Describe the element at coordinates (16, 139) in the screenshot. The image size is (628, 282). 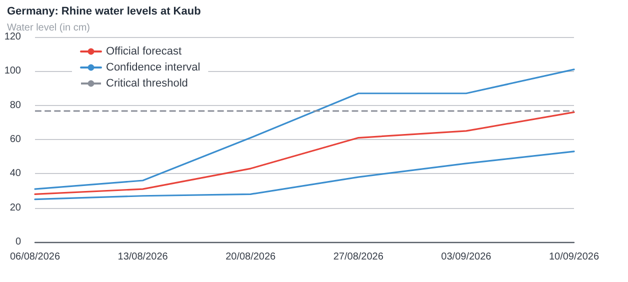
I see `y-tick-label: 60` at that location.